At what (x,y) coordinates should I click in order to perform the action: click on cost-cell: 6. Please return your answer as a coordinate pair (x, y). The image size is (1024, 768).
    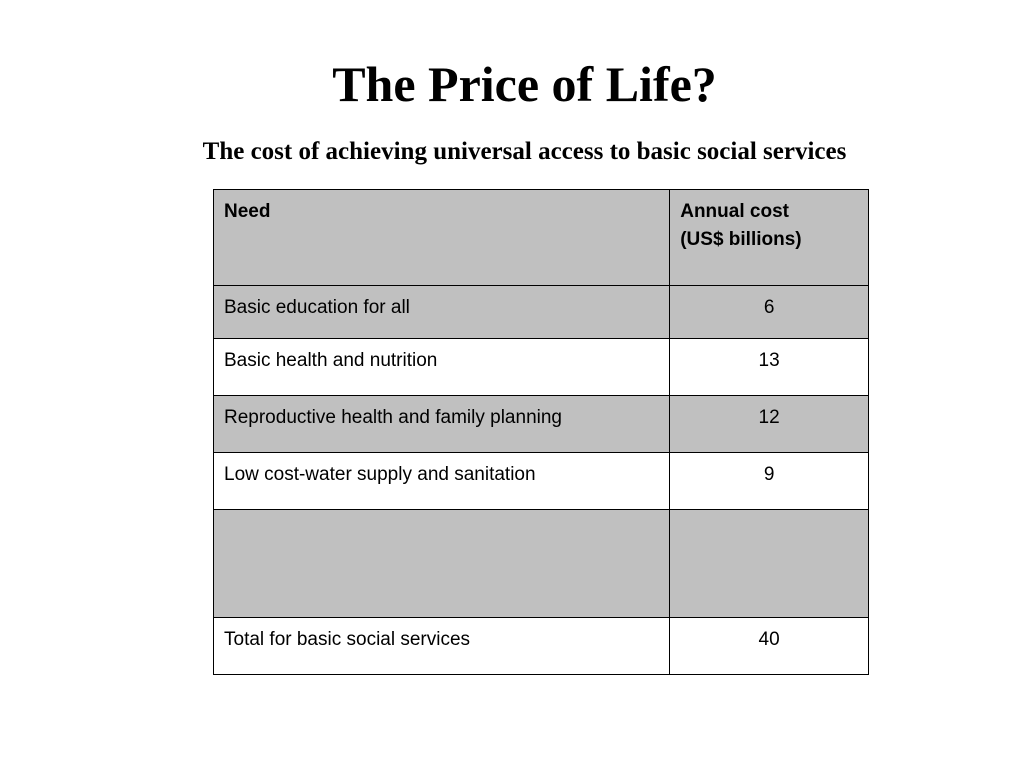
    Looking at the image, I should click on (769, 312).